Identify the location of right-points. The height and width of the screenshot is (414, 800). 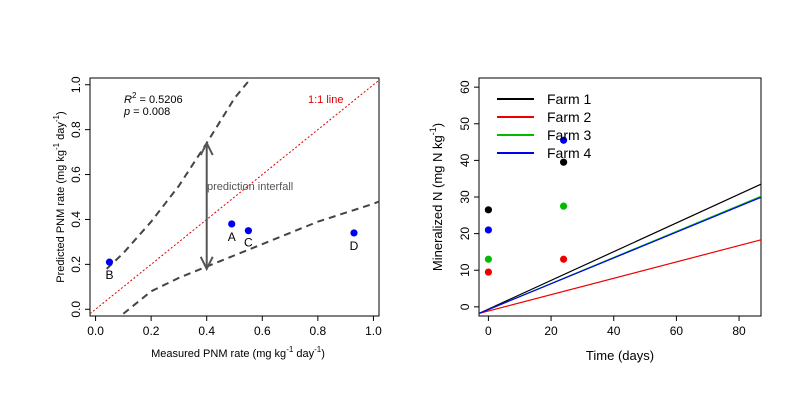
(526, 206).